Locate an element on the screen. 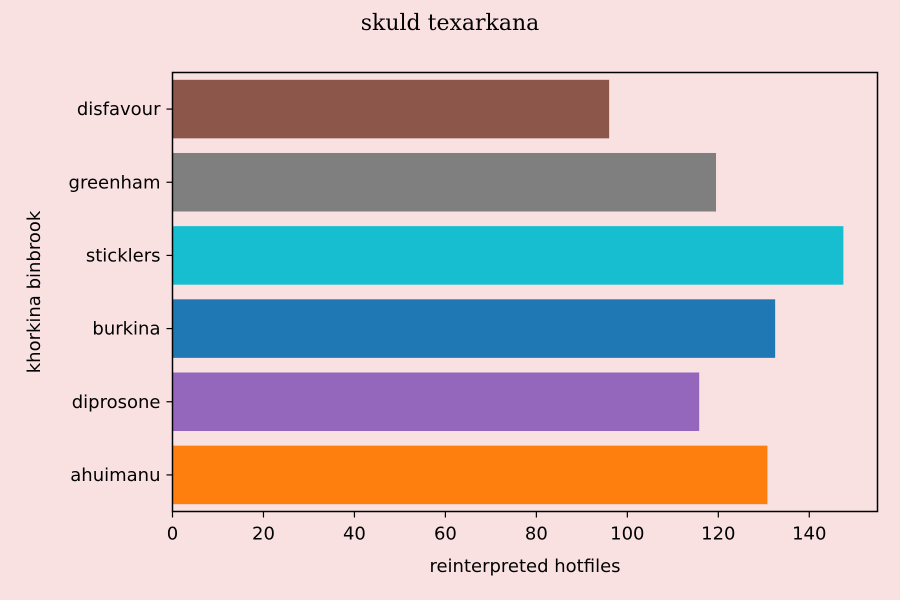 The image size is (900, 600). x-tick-label: 20 is located at coordinates (263, 534).